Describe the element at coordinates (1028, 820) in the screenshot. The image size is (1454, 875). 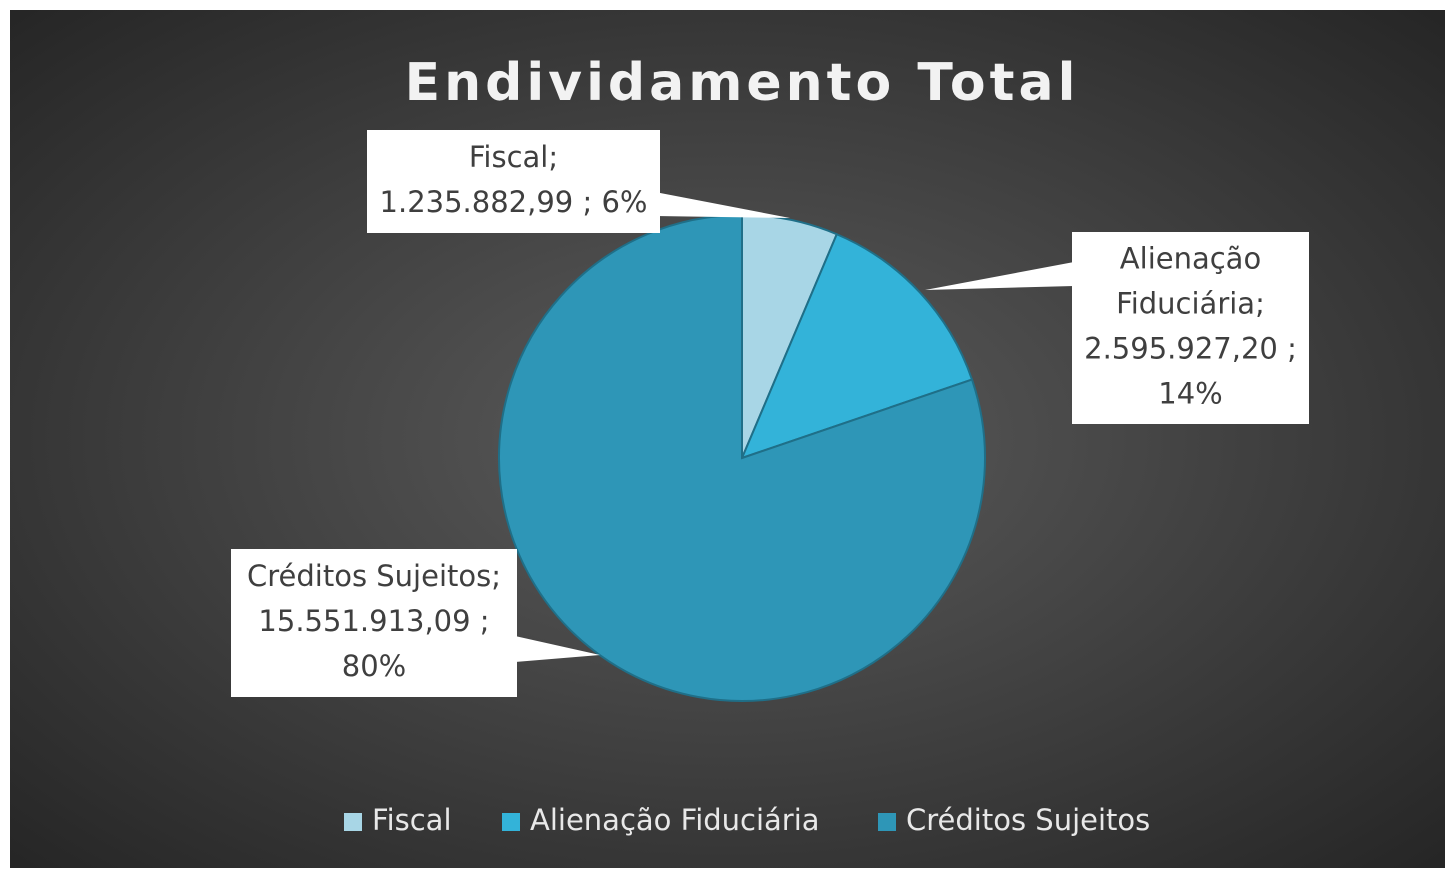
I see `legend-label: Créditos Sujeitos` at that location.